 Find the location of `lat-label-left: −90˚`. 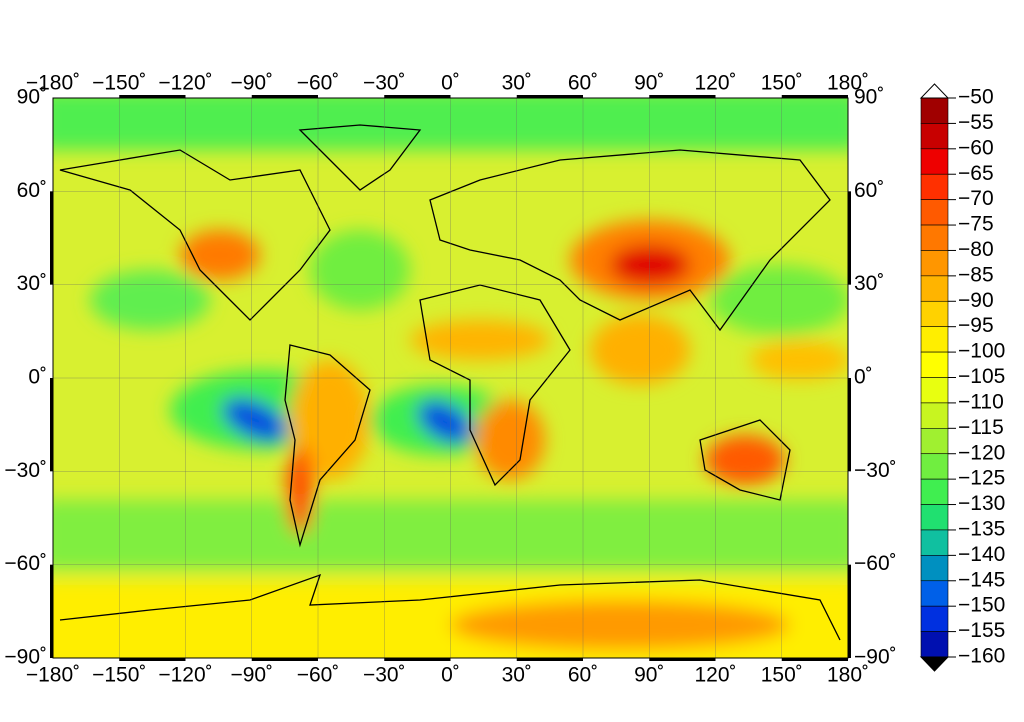

lat-label-left: −90˚ is located at coordinates (25, 657).